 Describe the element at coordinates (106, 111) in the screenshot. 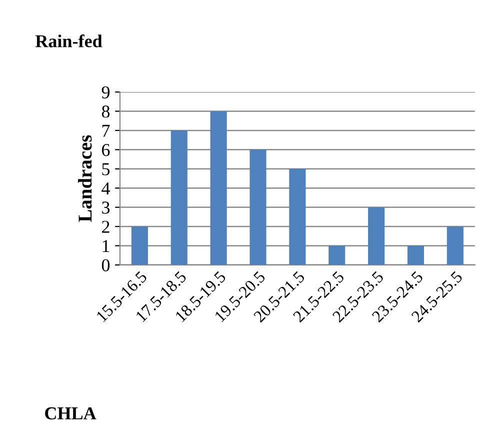

I see `y-tick-label: 8` at that location.